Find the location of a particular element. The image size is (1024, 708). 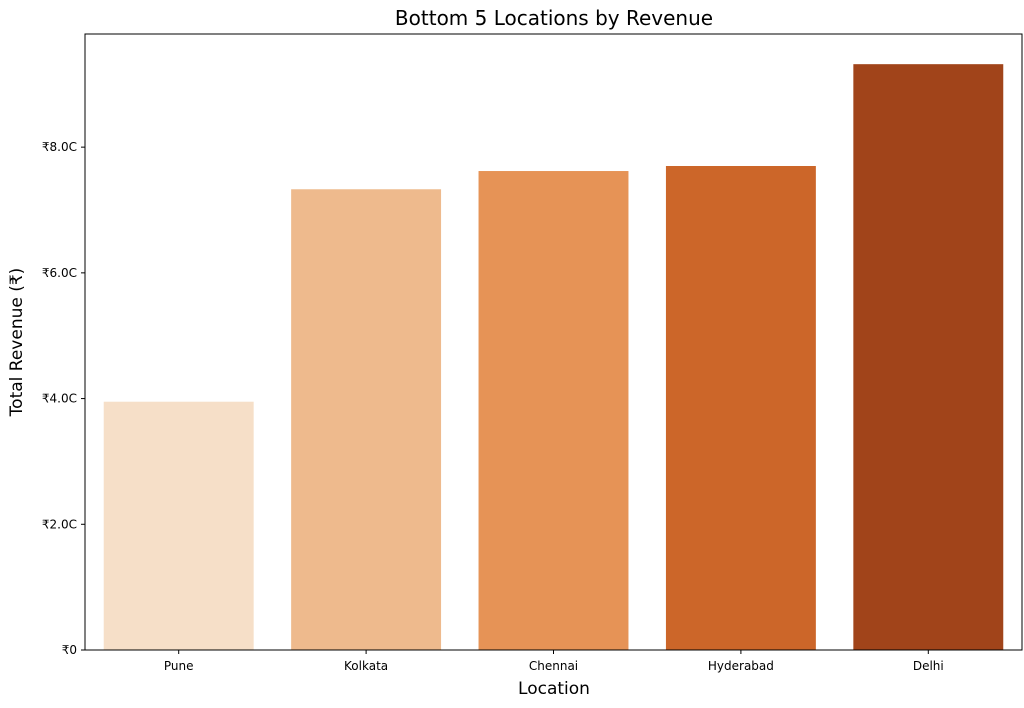

y-axis: ₹0 ₹2.0C ₹4.0C ₹6.0C ₹8.0C is located at coordinates (63, 398).